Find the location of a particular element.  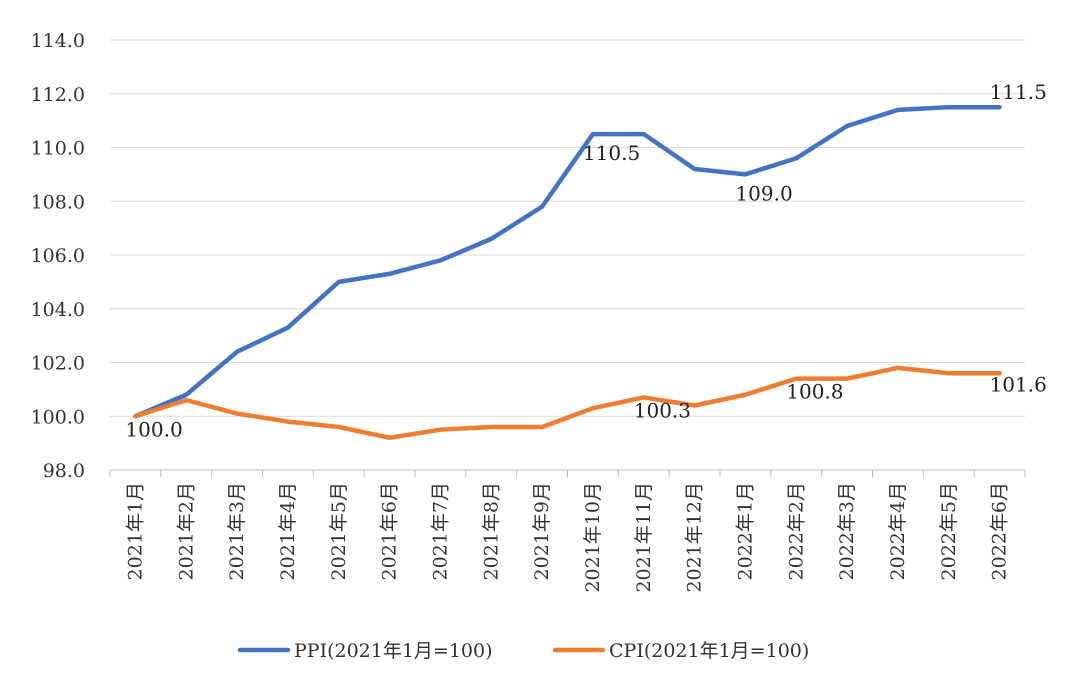

x-tick-label: 2022年2月 is located at coordinates (796, 531).